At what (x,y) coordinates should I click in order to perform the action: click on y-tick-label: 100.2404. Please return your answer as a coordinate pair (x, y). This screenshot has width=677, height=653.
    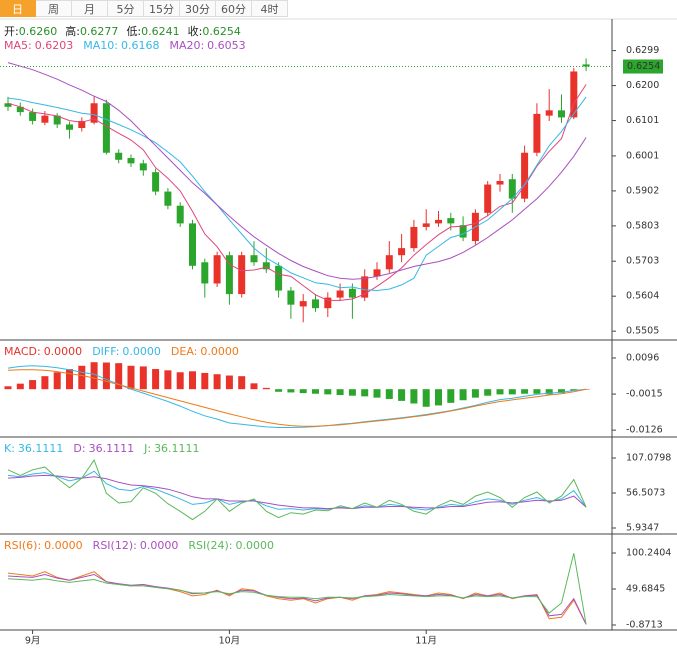
    Looking at the image, I should click on (648, 552).